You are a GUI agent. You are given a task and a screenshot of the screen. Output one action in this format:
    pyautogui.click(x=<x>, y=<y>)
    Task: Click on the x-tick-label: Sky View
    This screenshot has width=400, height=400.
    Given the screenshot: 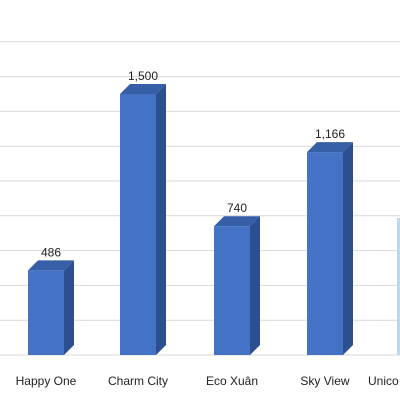 What is the action you would take?
    pyautogui.click(x=324, y=381)
    